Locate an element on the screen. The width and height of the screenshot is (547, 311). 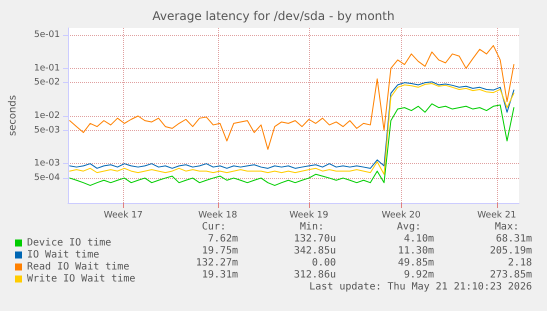
text: Avg: is located at coordinates (408, 227).